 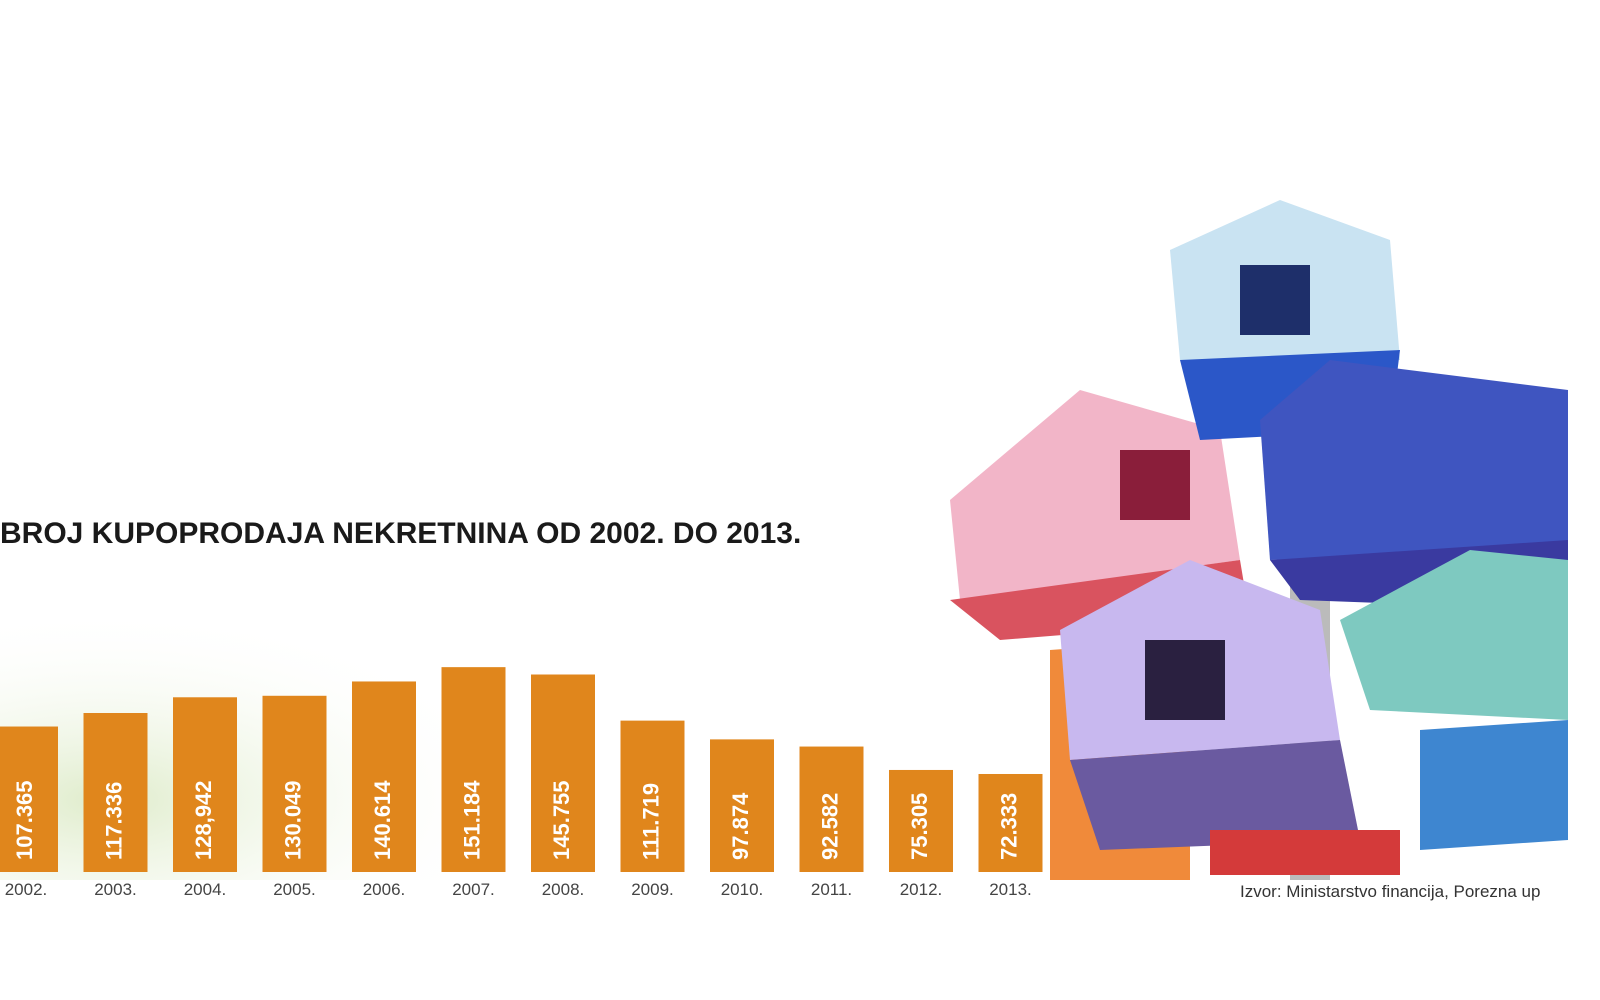 I want to click on value-label: 75.305, so click(x=919, y=826).